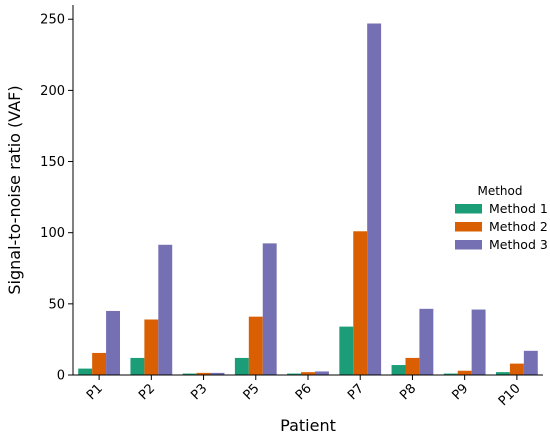  What do you see at coordinates (499, 191) in the screenshot?
I see `legend-title: Method` at bounding box center [499, 191].